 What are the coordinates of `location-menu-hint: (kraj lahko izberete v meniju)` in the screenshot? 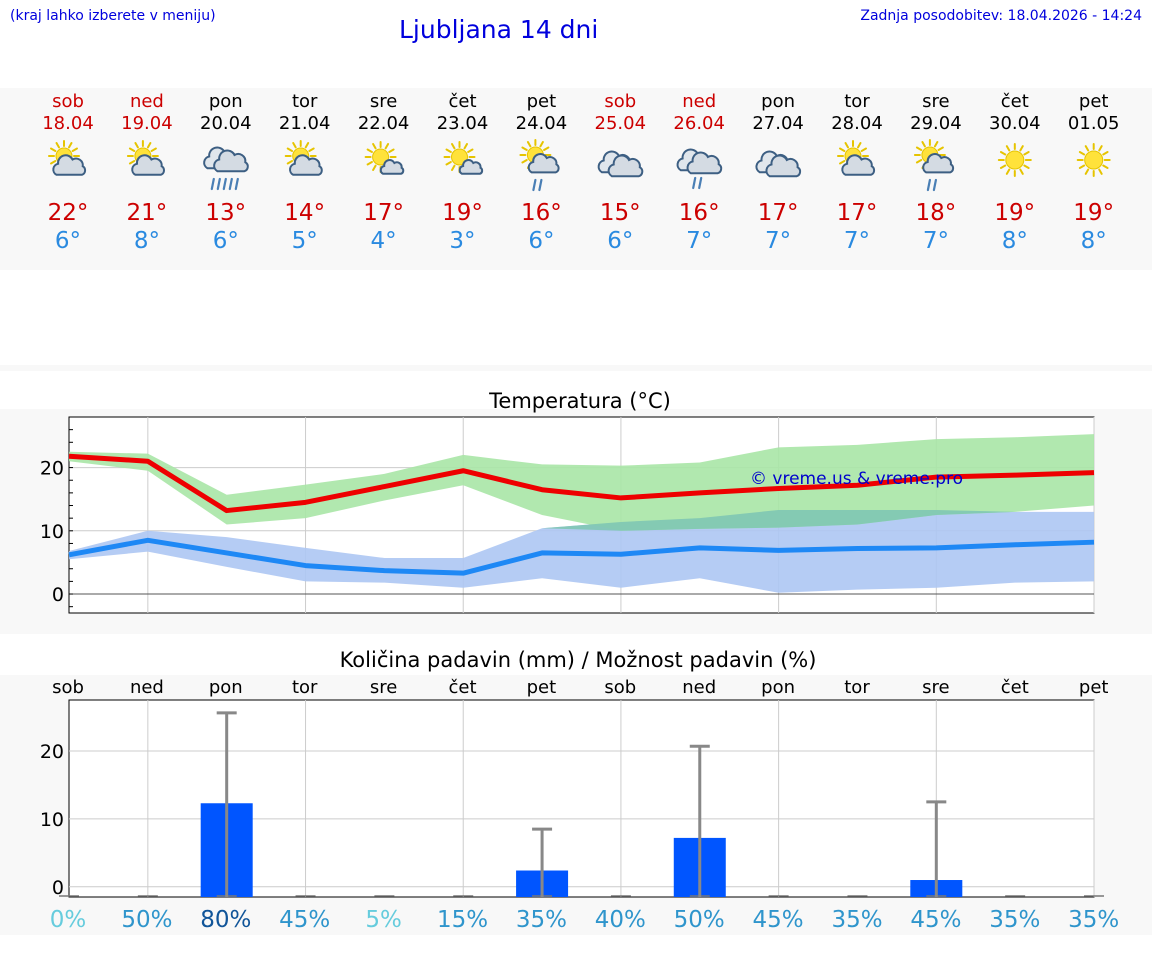 It's located at (113, 16).